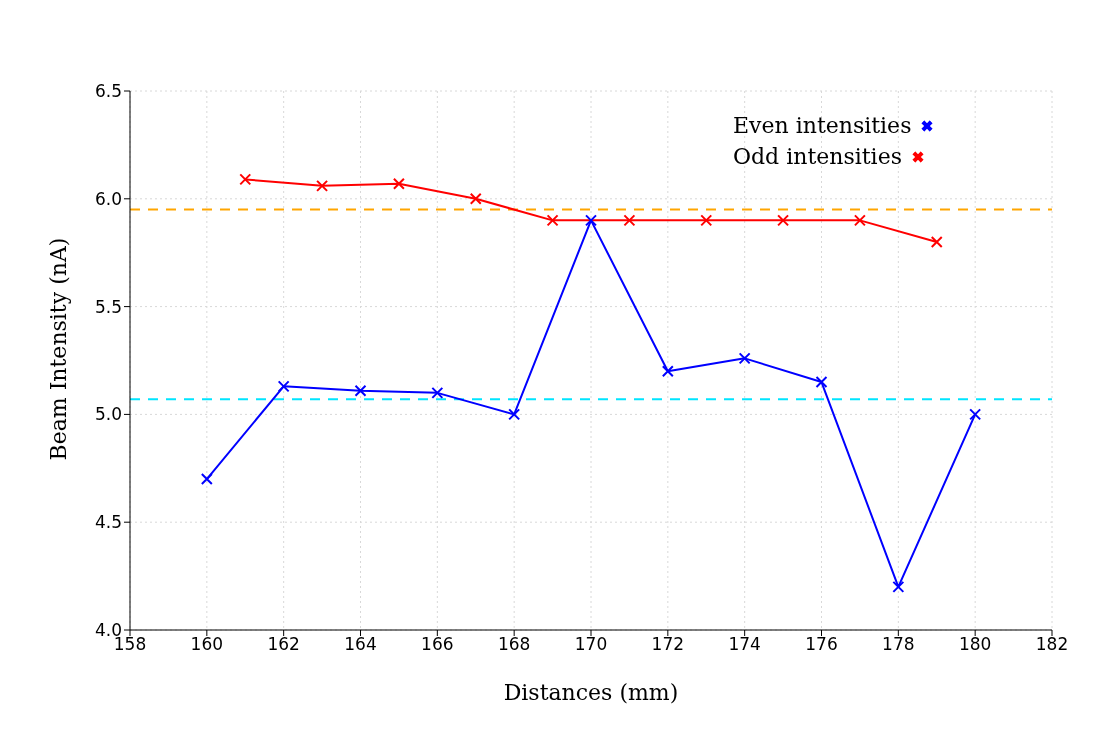  Describe the element at coordinates (108, 306) in the screenshot. I see `y-tick-label: 5.5` at that location.